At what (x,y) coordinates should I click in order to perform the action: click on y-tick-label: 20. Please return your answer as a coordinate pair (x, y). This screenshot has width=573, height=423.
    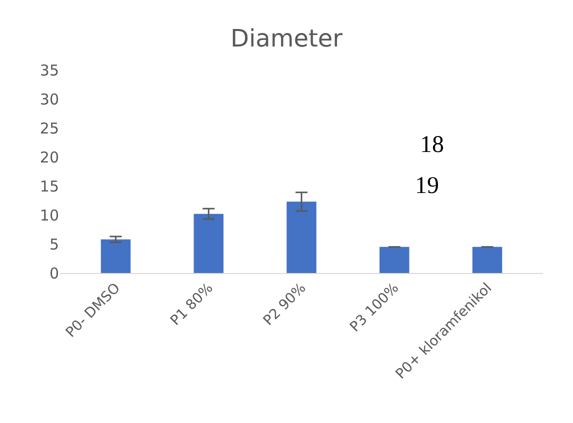
    Looking at the image, I should click on (49, 157).